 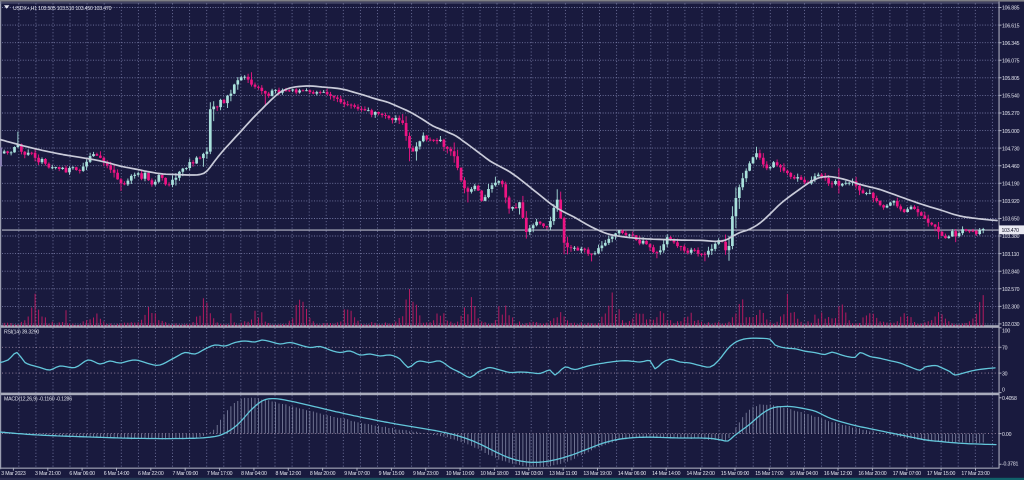 I want to click on svg-text: 13 Mar 19:00, so click(x=597, y=474).